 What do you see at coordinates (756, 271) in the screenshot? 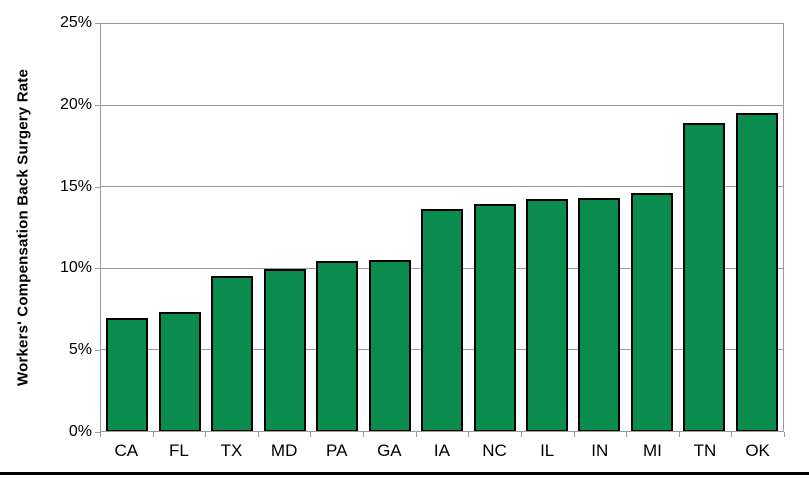
I see `bar-ok` at bounding box center [756, 271].